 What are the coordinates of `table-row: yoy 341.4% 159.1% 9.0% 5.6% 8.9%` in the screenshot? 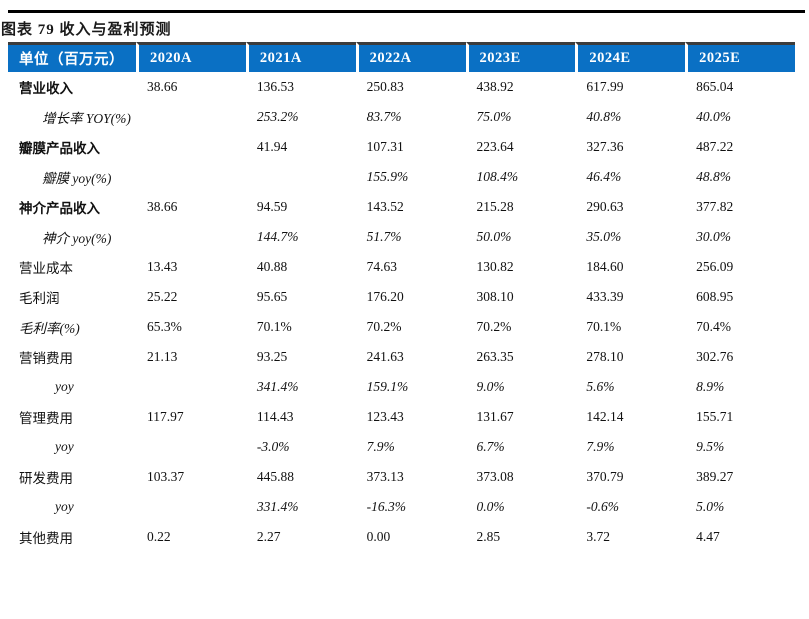 It's located at (401, 387).